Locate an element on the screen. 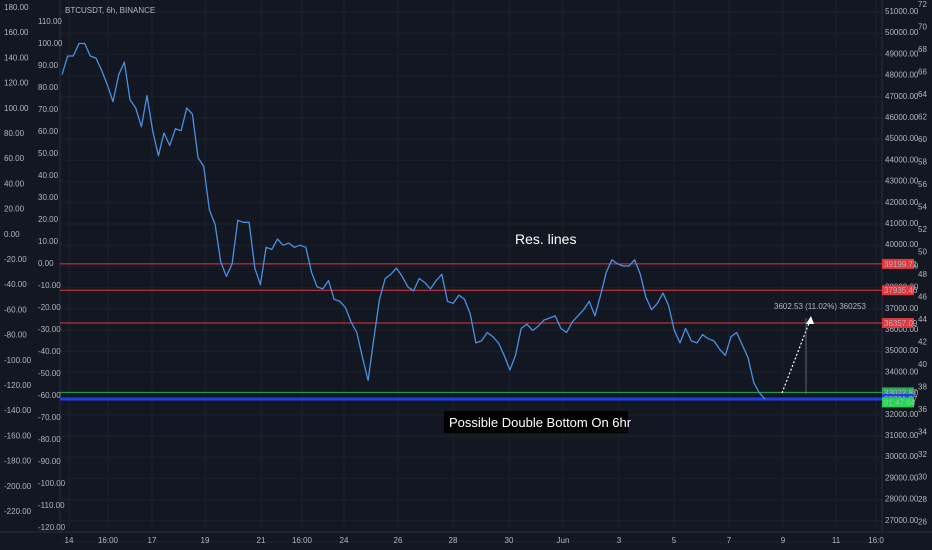  right-axis-tick: 50000.00 is located at coordinates (902, 32).